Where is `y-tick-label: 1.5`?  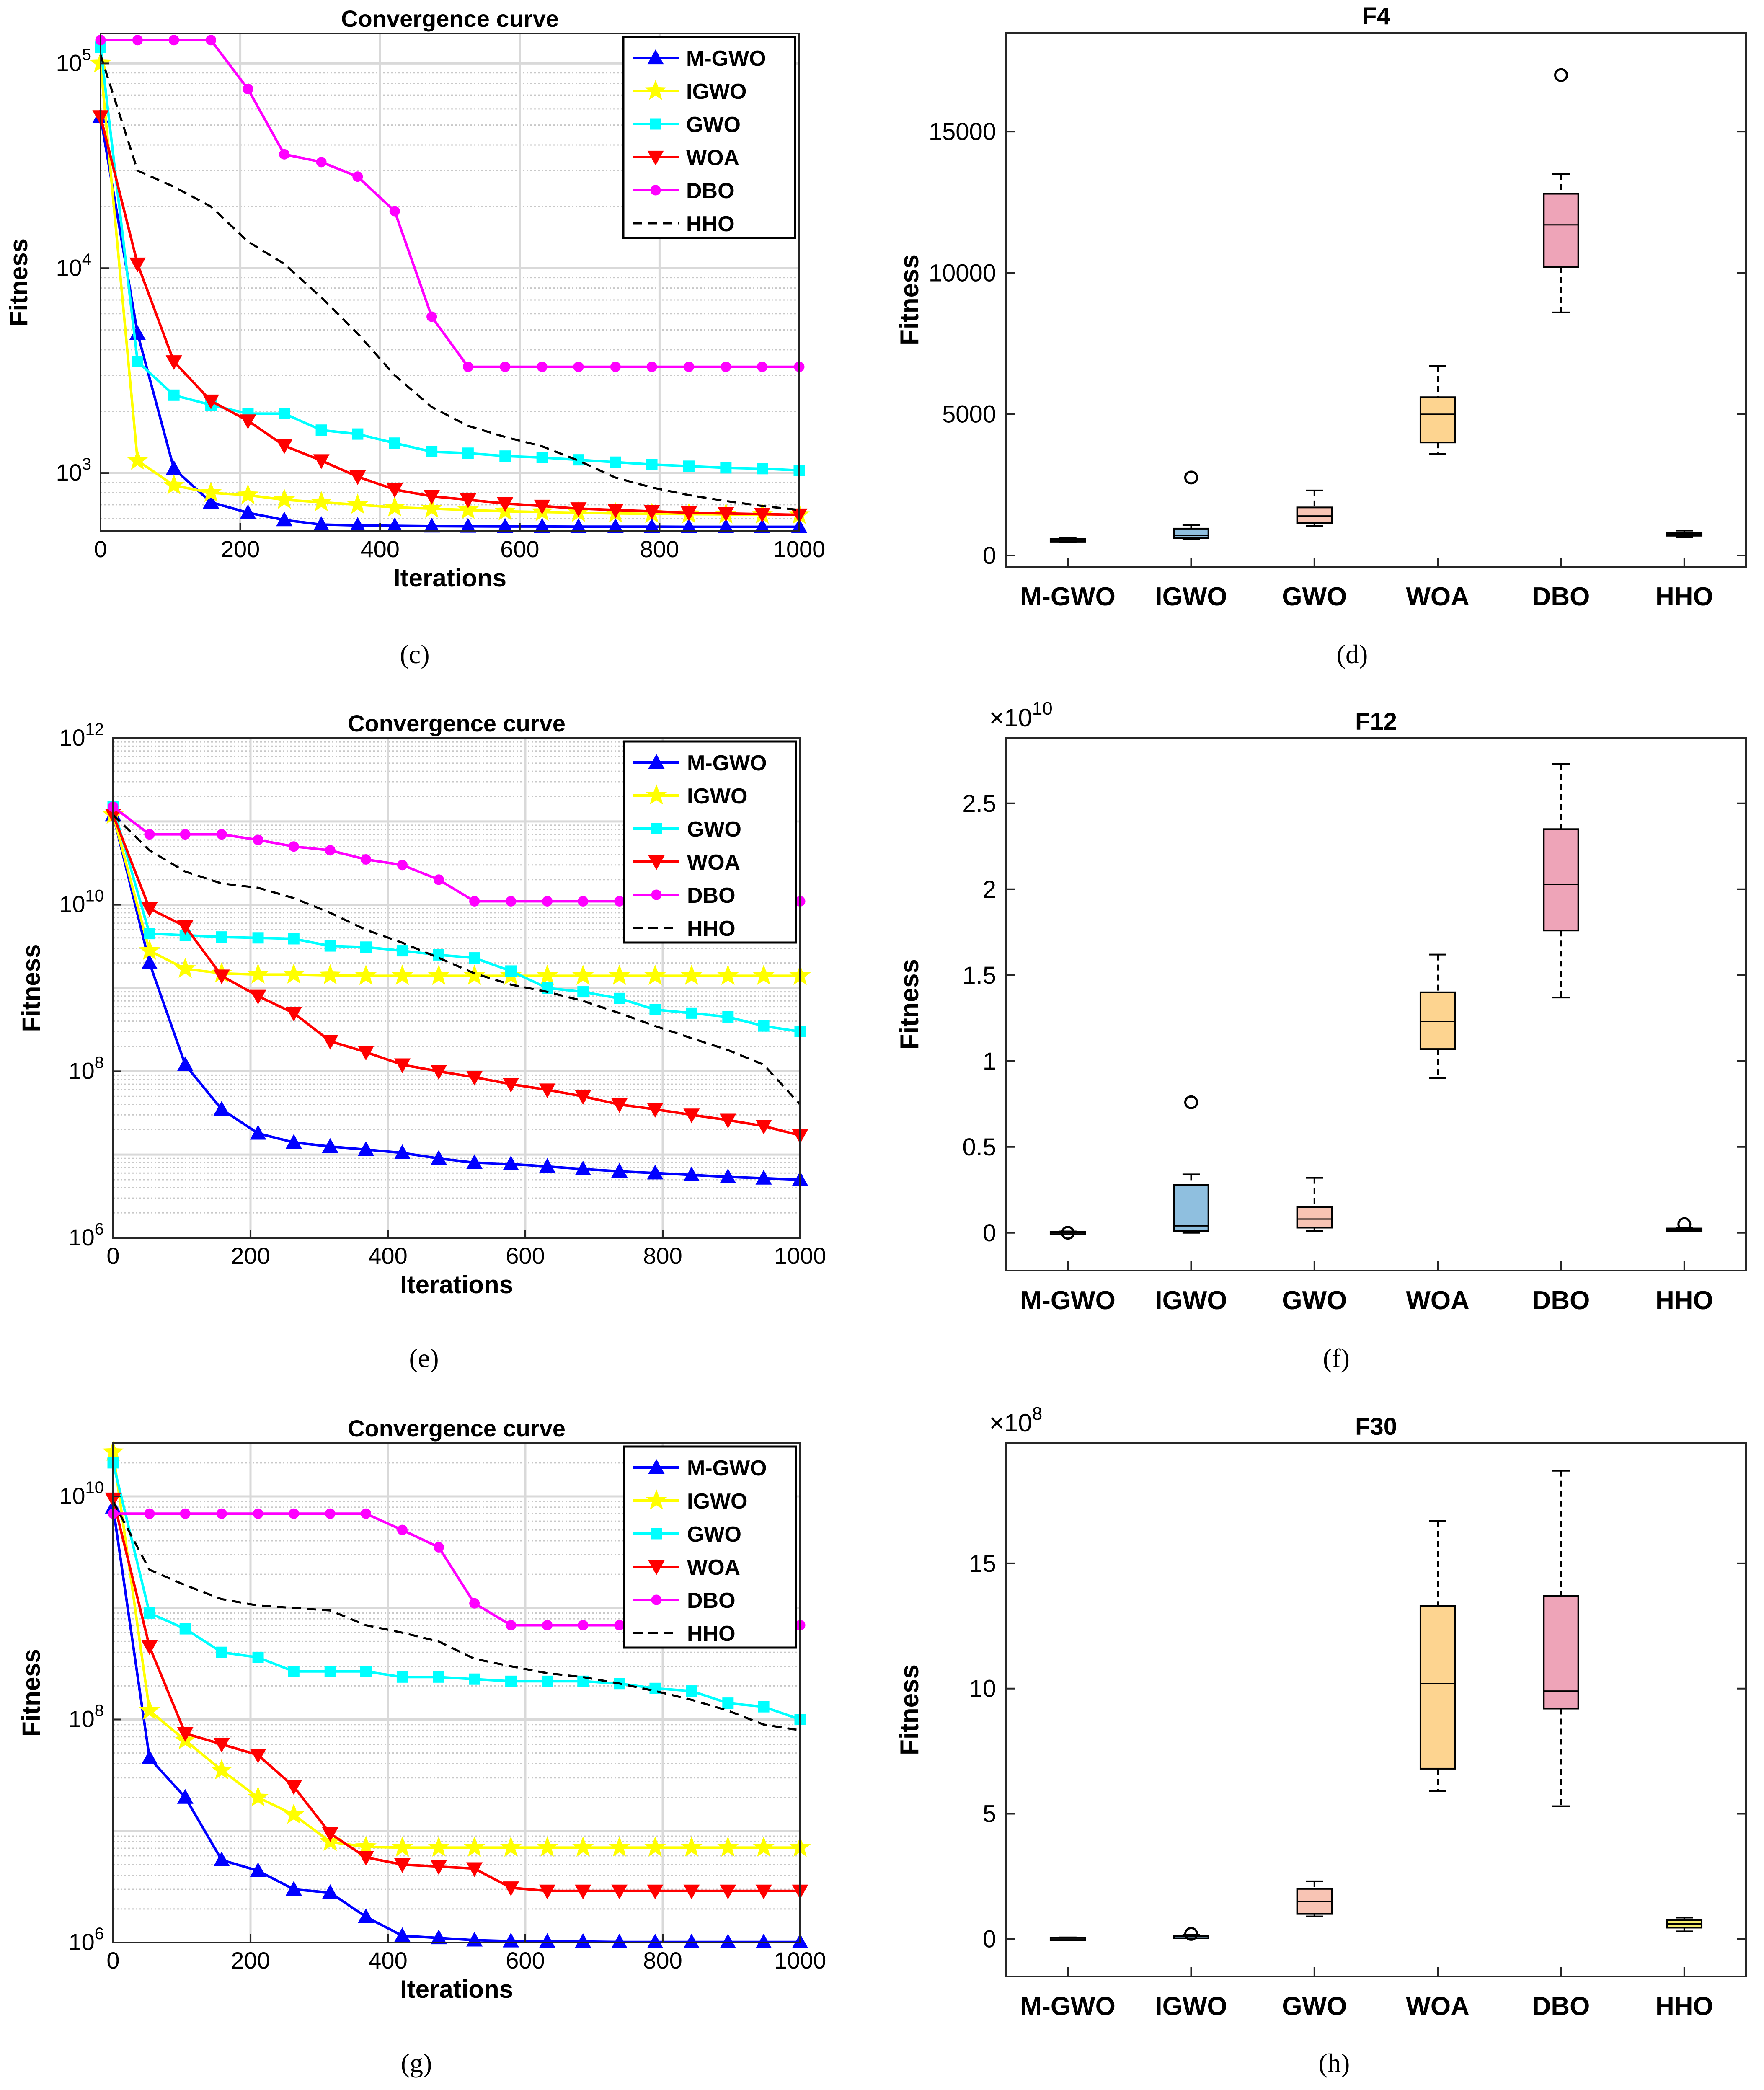
y-tick-label: 1.5 is located at coordinates (979, 975).